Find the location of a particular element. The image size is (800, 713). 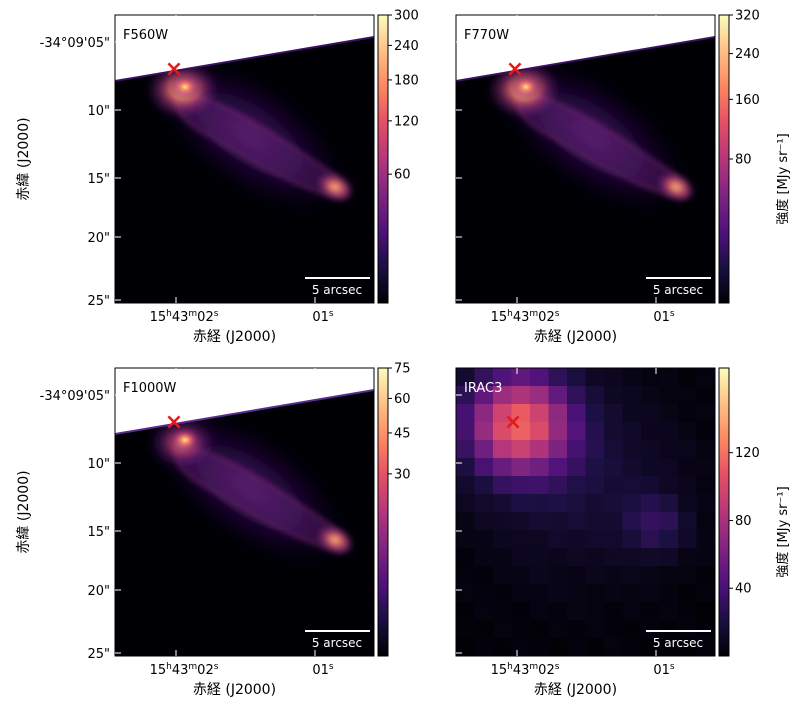

image-F560W is located at coordinates (244, 159).